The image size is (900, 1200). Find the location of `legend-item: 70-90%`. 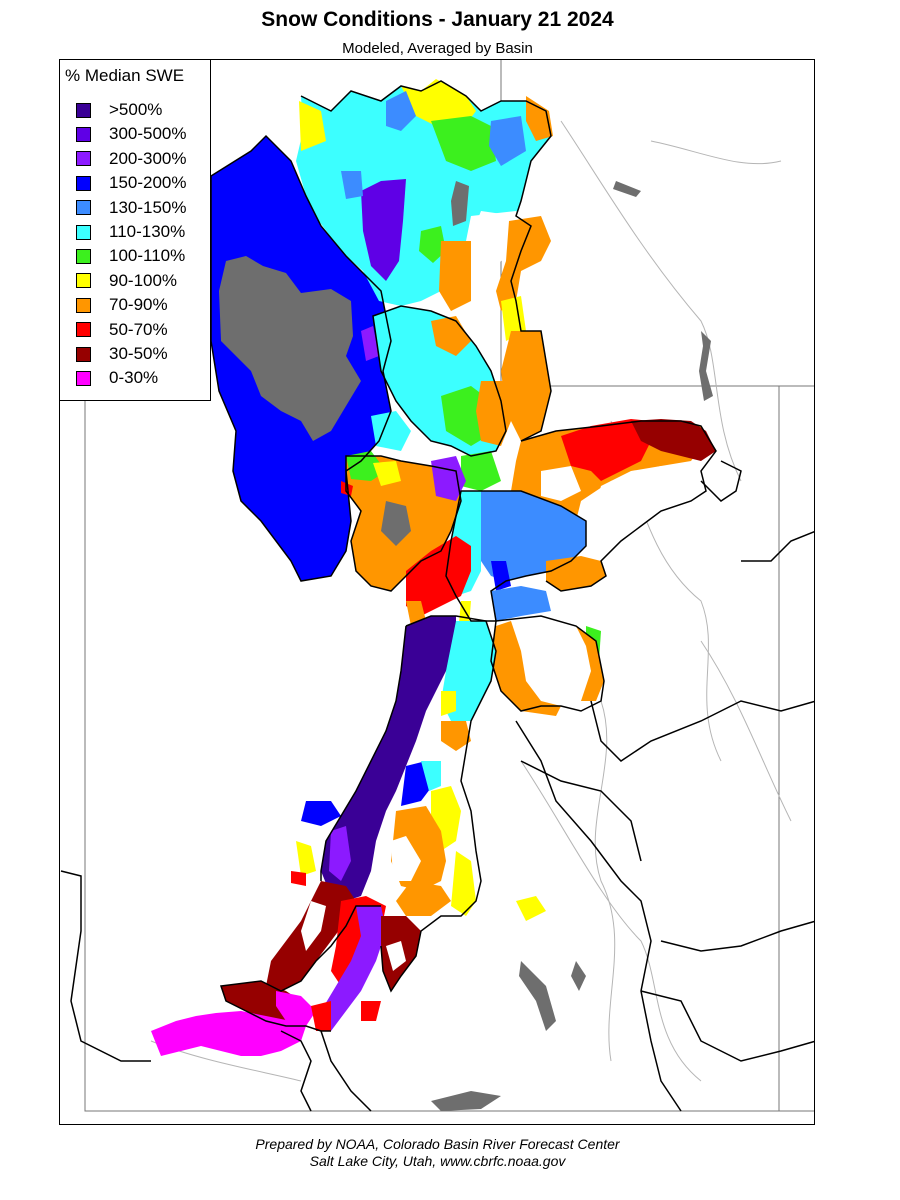

legend-item: 70-90% is located at coordinates (122, 305).